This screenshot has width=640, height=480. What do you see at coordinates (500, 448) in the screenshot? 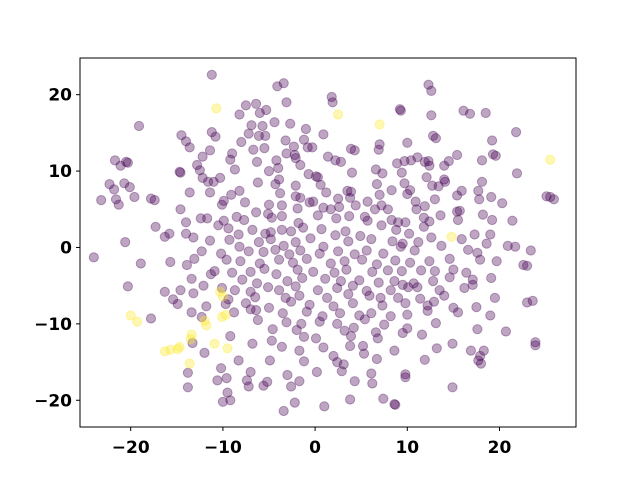
I see `x-tick-label: 20` at bounding box center [500, 448].